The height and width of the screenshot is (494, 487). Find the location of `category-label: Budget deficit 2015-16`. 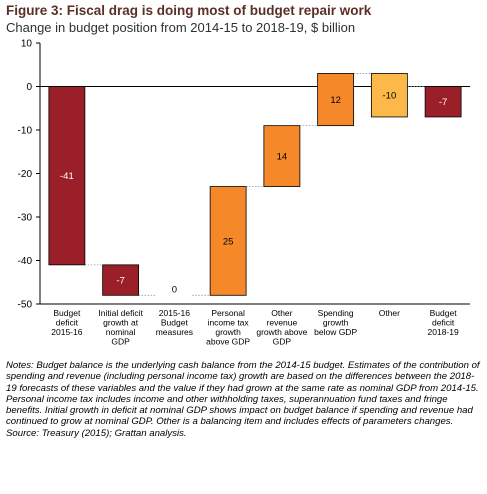

category-label: Budget deficit 2015-16 is located at coordinates (66, 322).